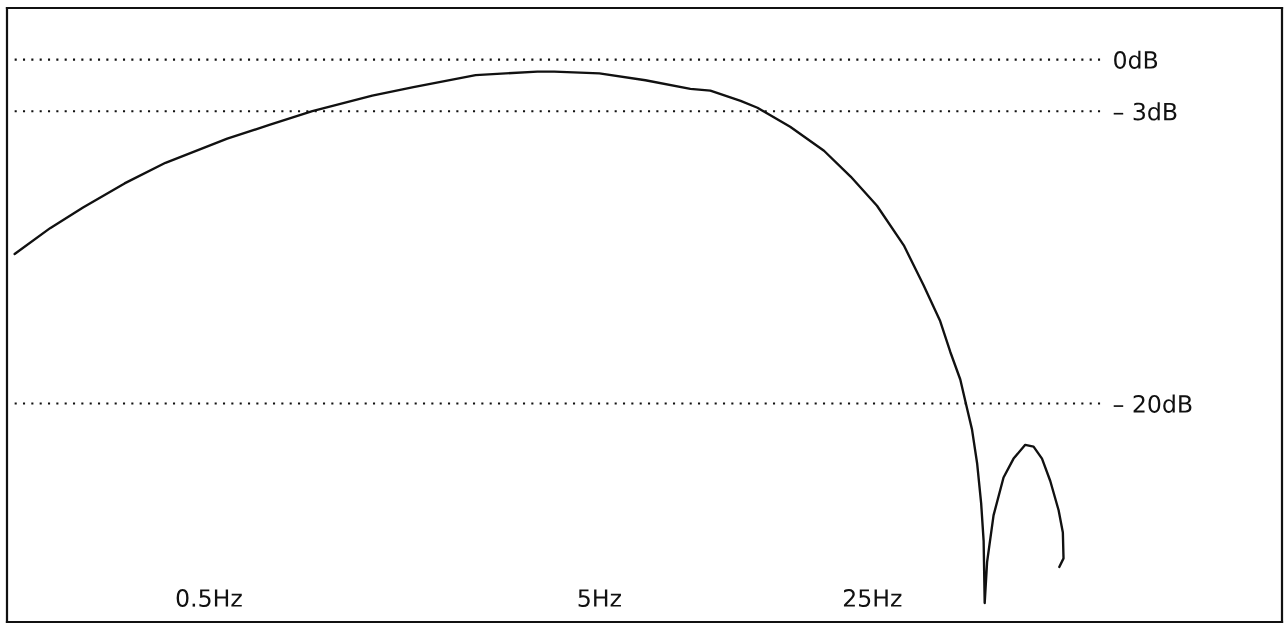  I want to click on y-tick-label: – 20dB, so click(1152, 403).